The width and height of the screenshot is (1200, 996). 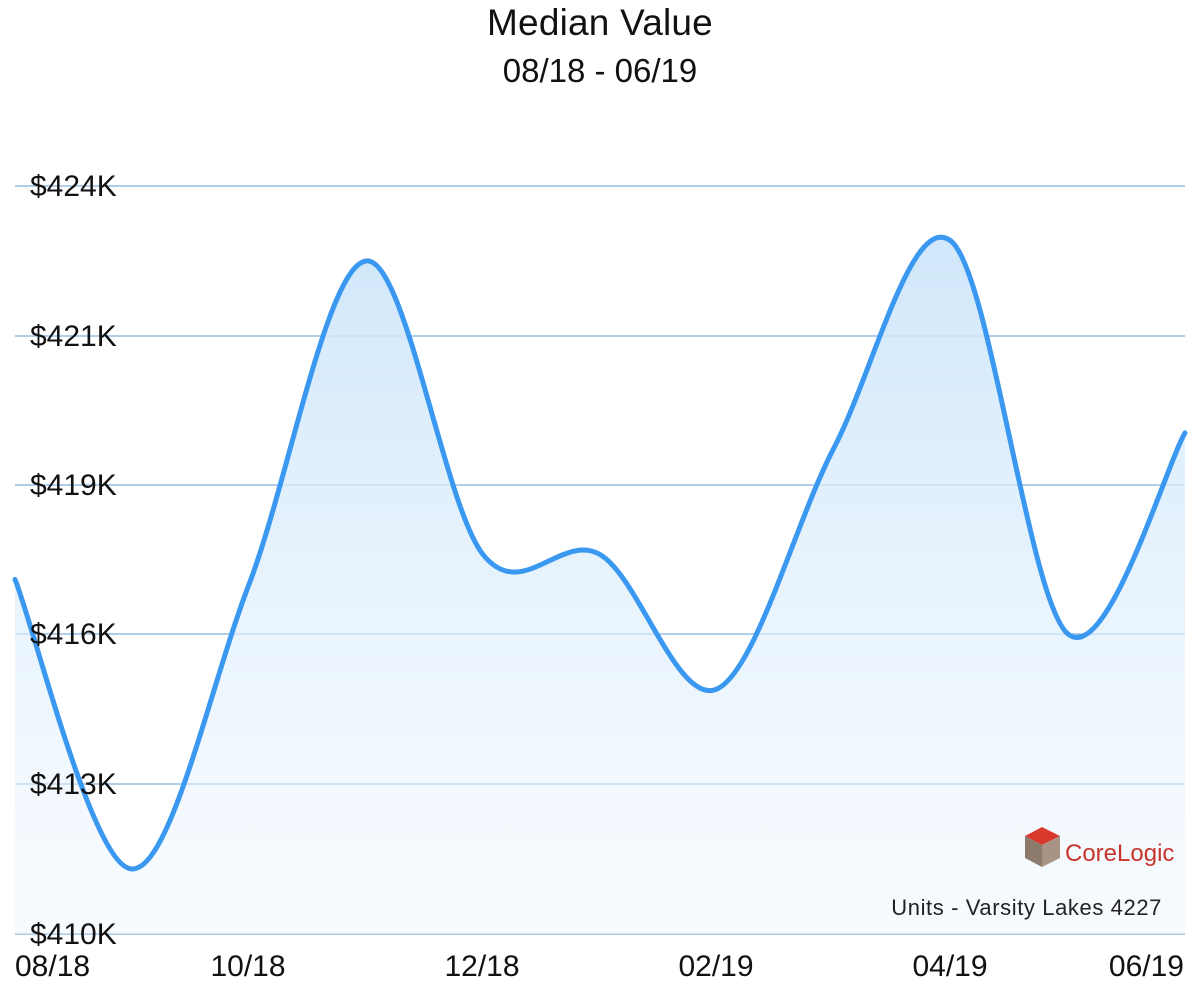 I want to click on x-tick-label: 06/19, so click(x=1146, y=966).